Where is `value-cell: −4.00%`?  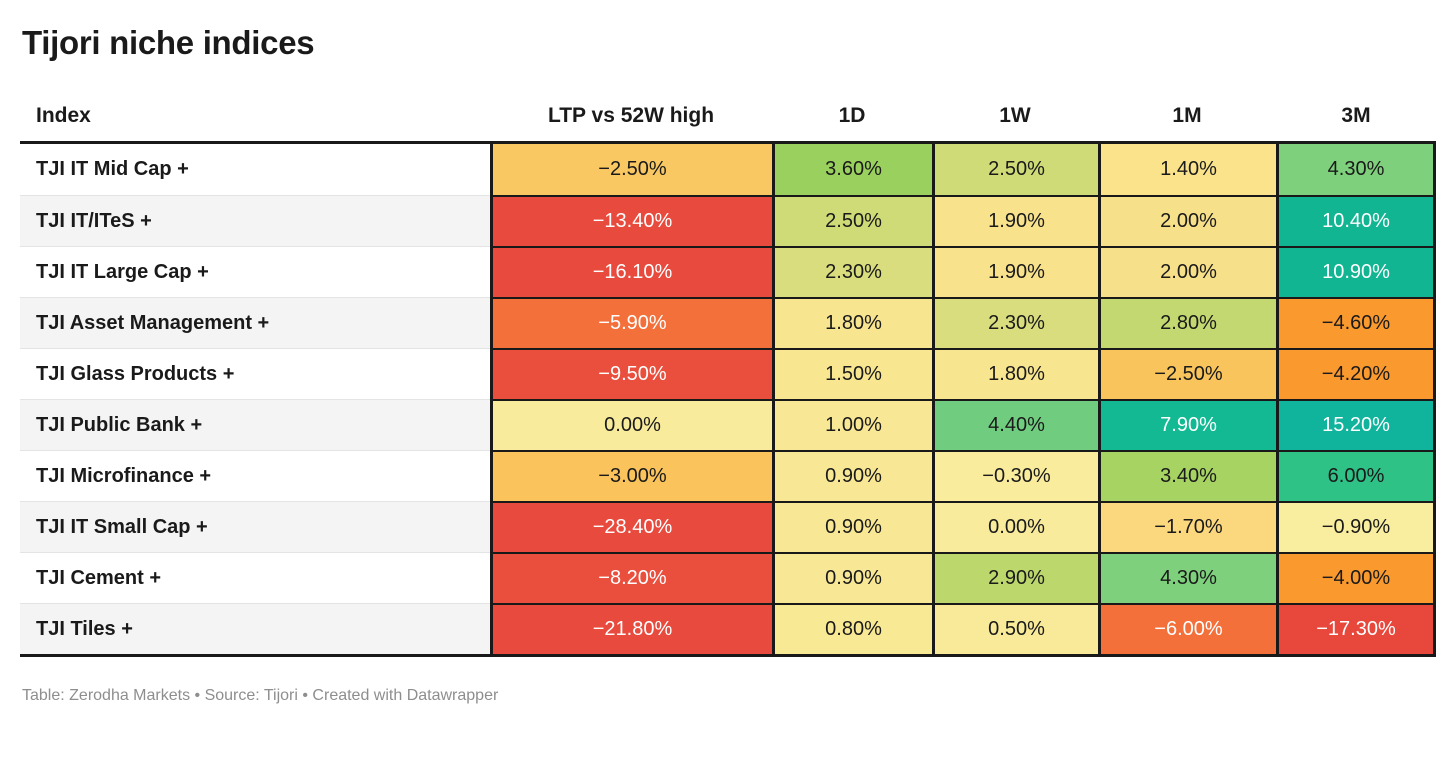
value-cell: −4.00% is located at coordinates (1356, 577).